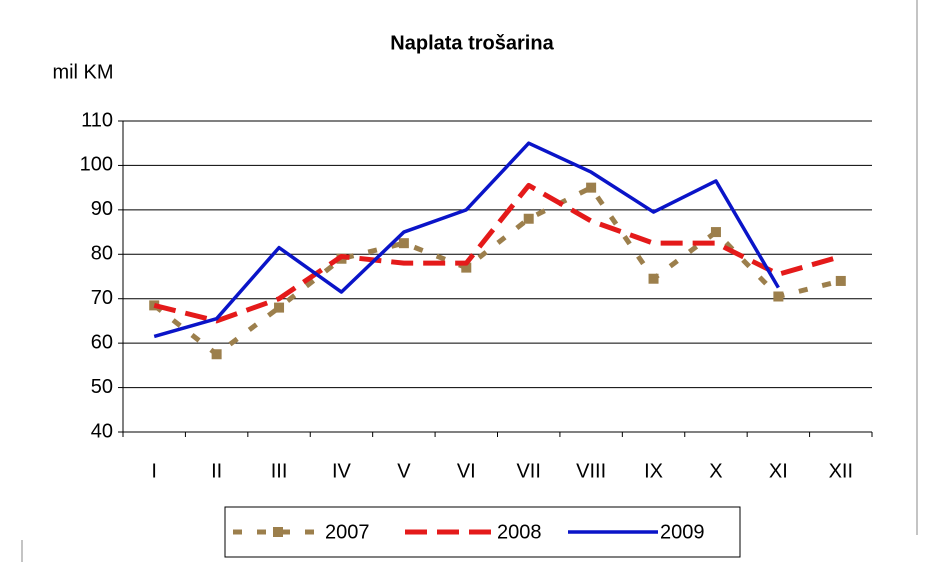  I want to click on y-tick-label: 100, so click(96, 165).